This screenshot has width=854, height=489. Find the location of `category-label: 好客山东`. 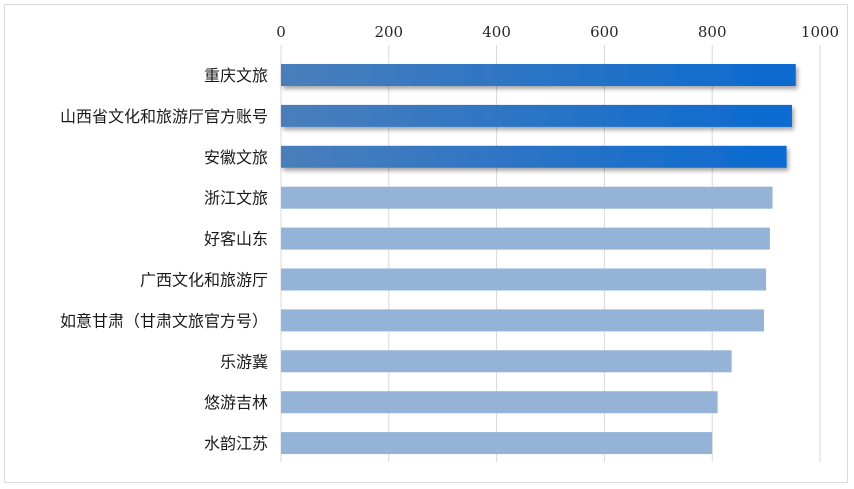

category-label: 好客山东 is located at coordinates (236, 239).